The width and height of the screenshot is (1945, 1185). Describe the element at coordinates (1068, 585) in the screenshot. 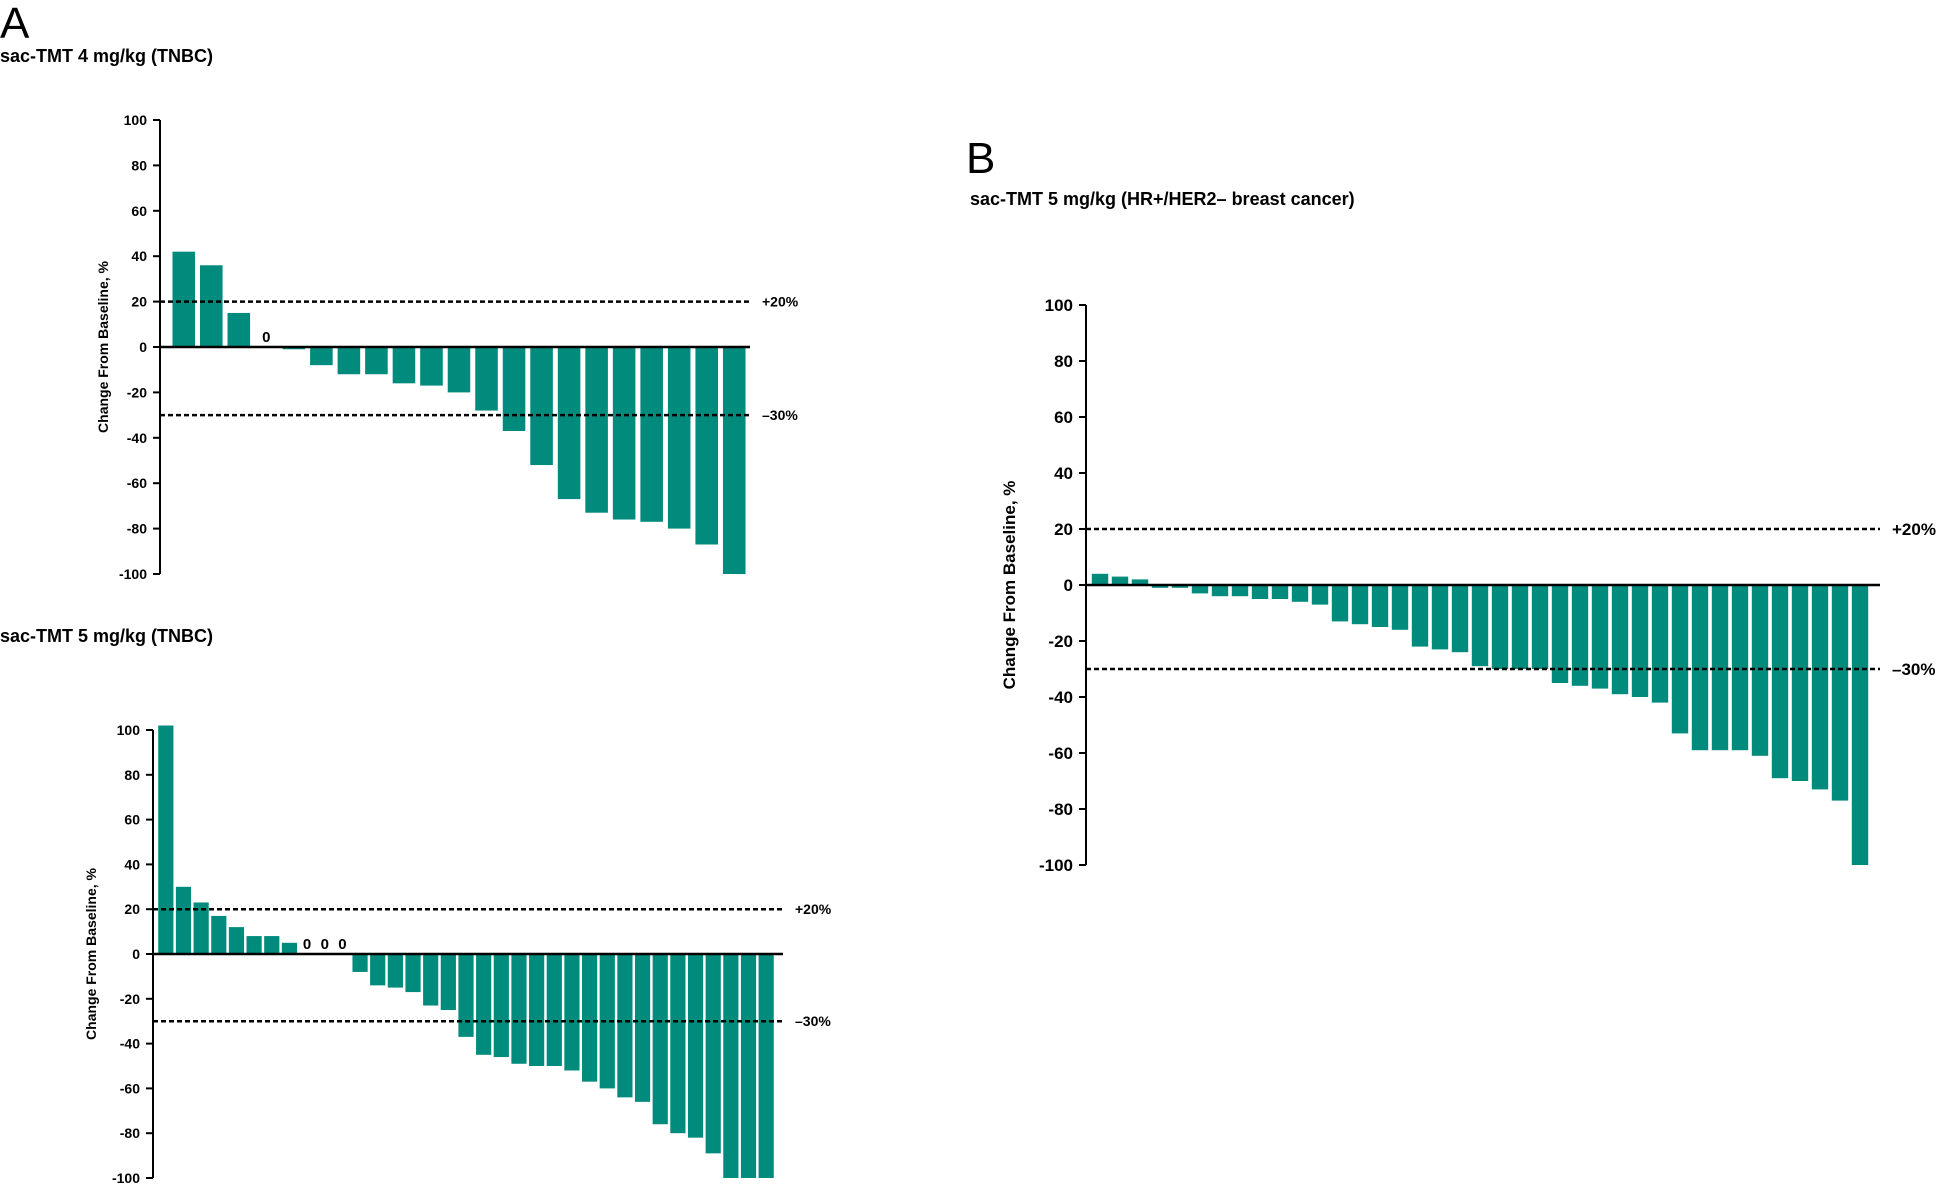

I see `chart-b-y-tick-label: 0` at that location.